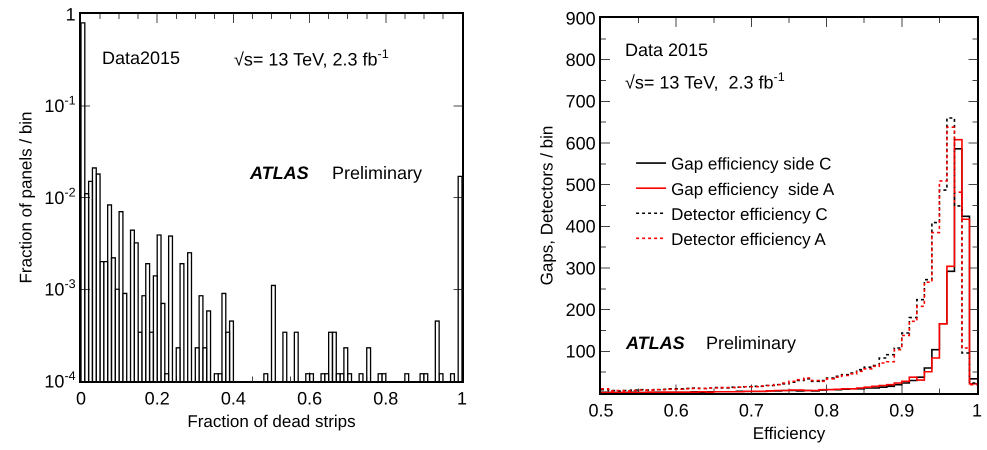 This screenshot has height=450, width=987. What do you see at coordinates (581, 226) in the screenshot?
I see `y-tick-label: 400` at bounding box center [581, 226].